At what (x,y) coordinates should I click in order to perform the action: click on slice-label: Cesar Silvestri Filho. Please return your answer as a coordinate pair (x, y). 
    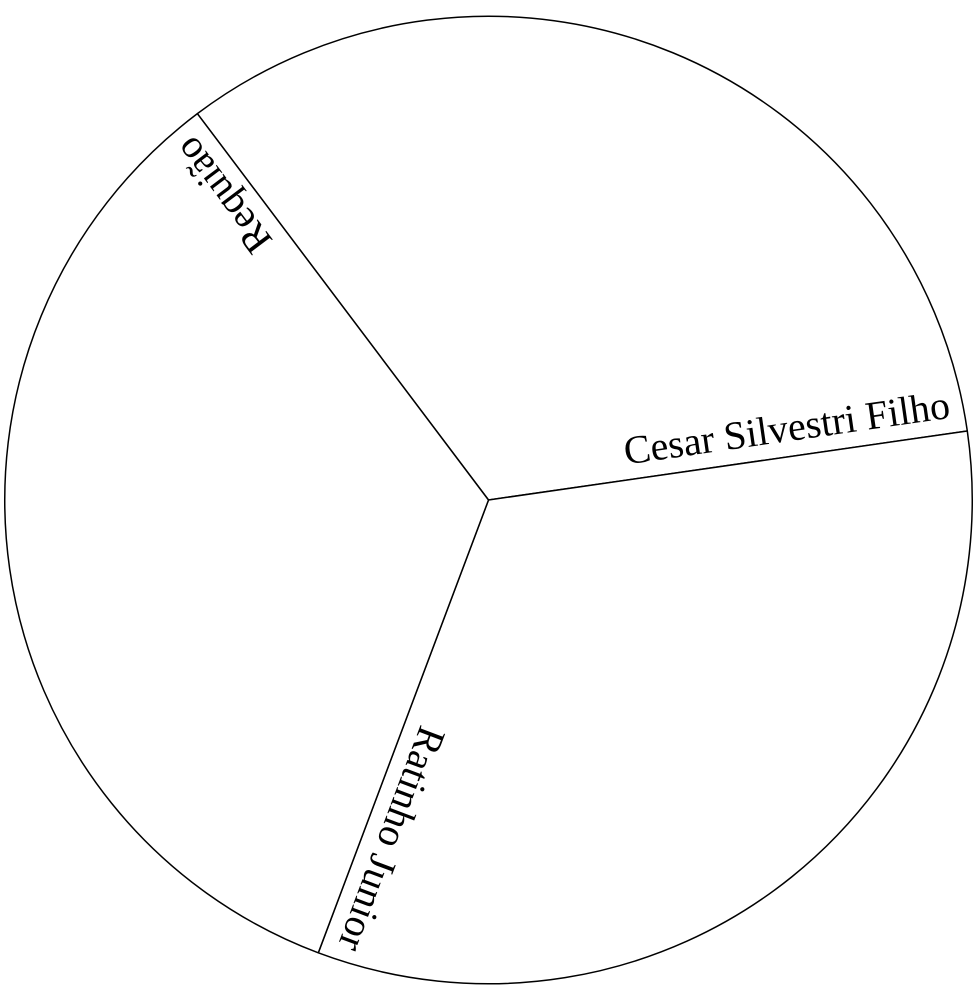
    Looking at the image, I should click on (786, 428).